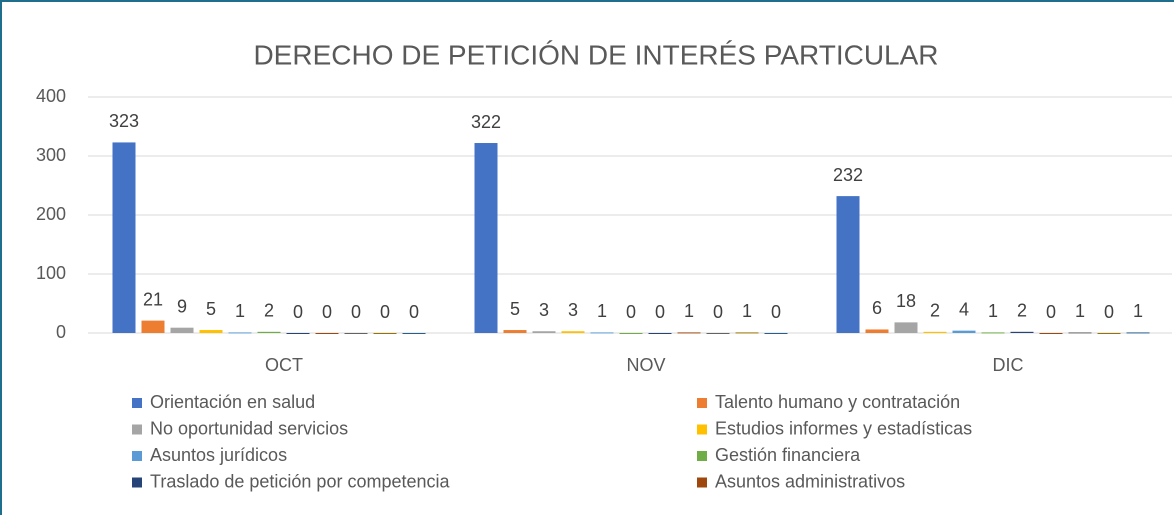 The image size is (1174, 515). Describe the element at coordinates (300, 481) in the screenshot. I see `legend-label: Traslado de petición por competencia` at that location.